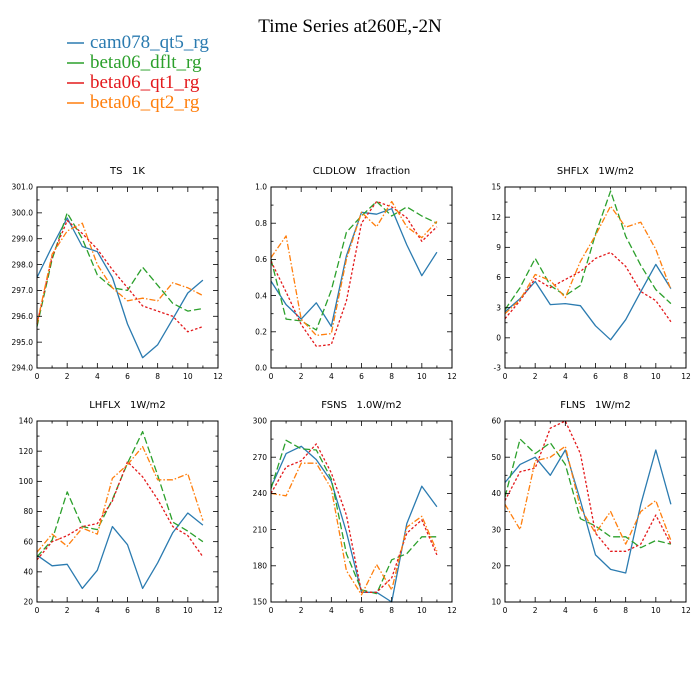 Image resolution: width=700 pixels, height=700 pixels. What do you see at coordinates (595, 171) in the screenshot?
I see `panel-title: SHFLX 1W/m2` at bounding box center [595, 171].